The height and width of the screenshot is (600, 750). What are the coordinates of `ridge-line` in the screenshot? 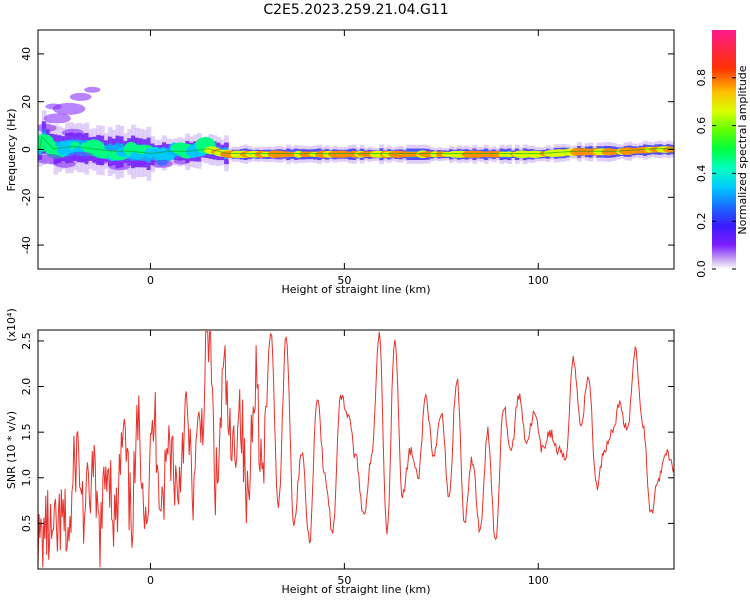 It's located at (356, 145).